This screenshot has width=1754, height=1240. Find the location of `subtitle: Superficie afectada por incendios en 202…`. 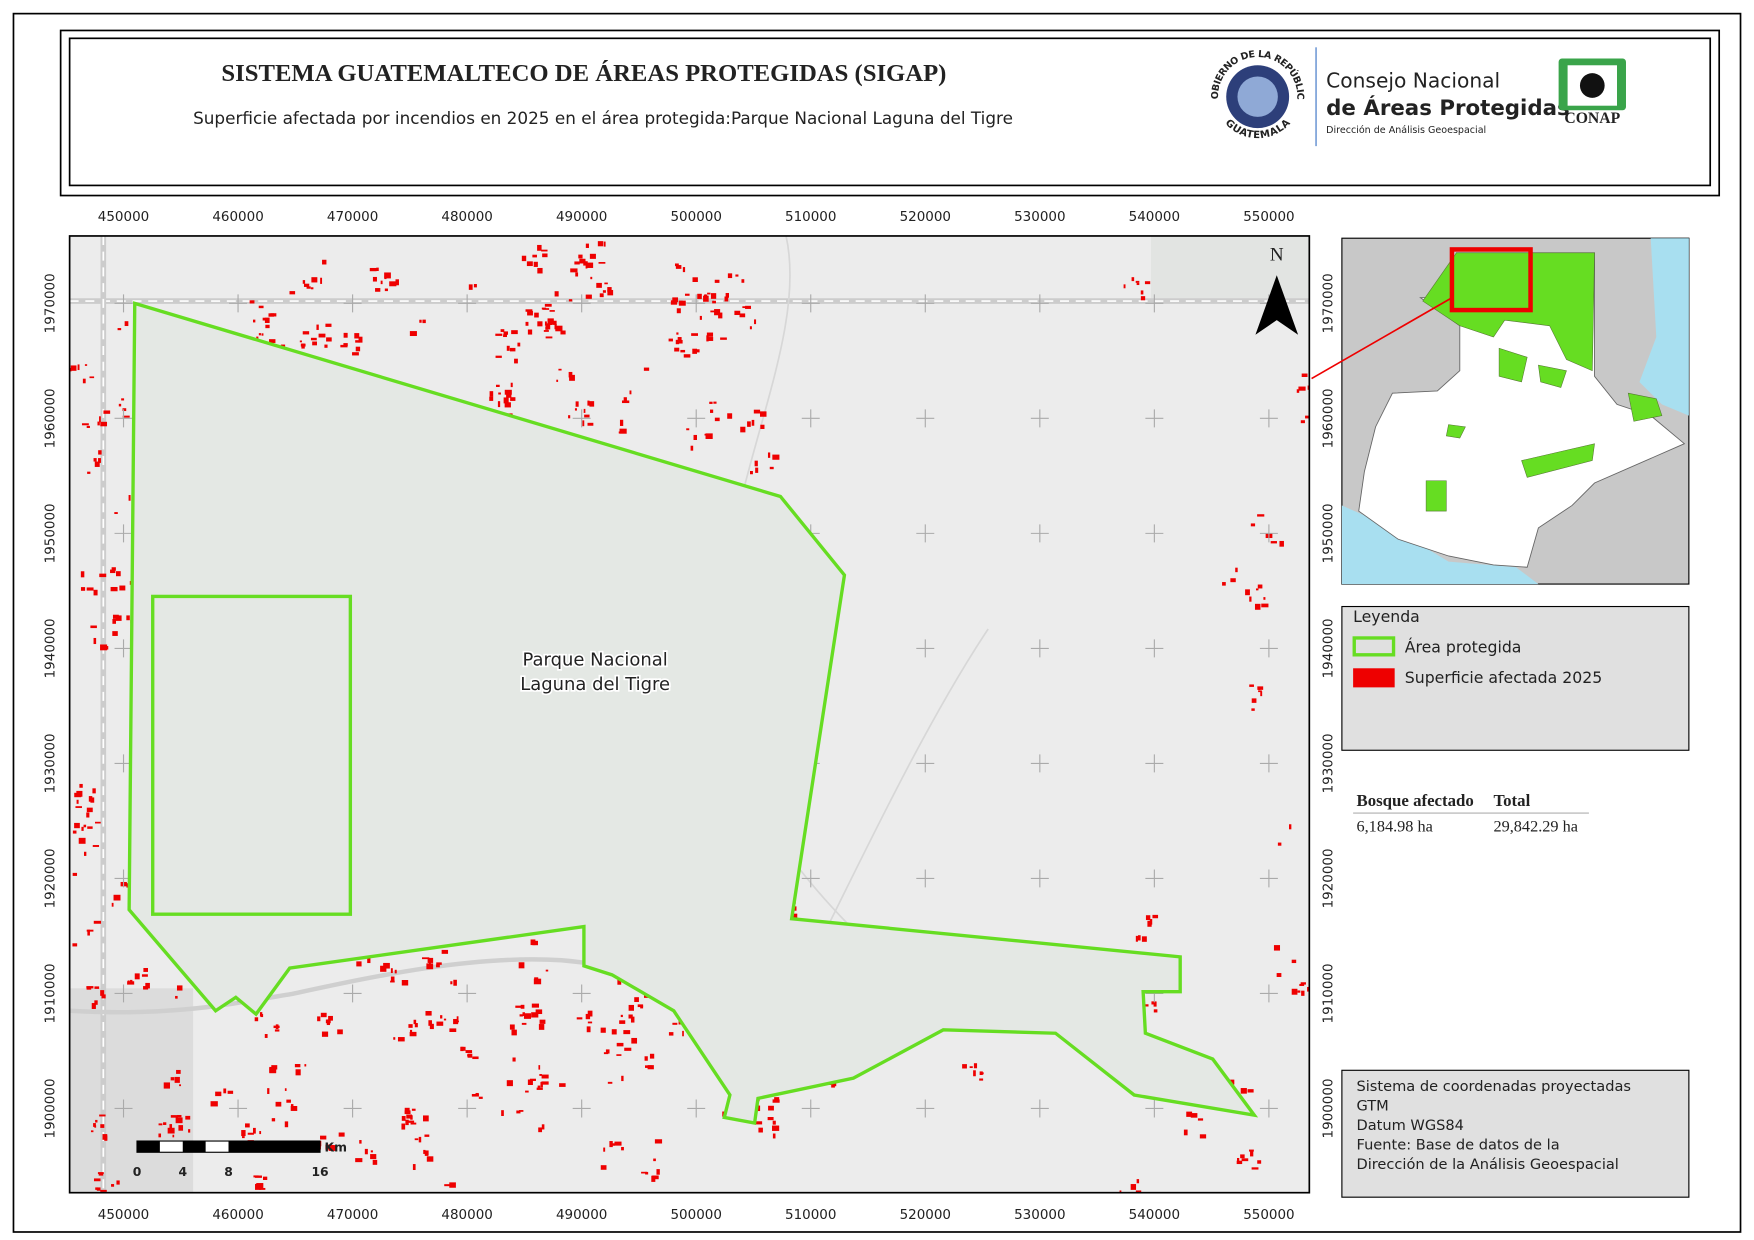

subtitle: Superficie afectada por incendios en 202… is located at coordinates (603, 118).